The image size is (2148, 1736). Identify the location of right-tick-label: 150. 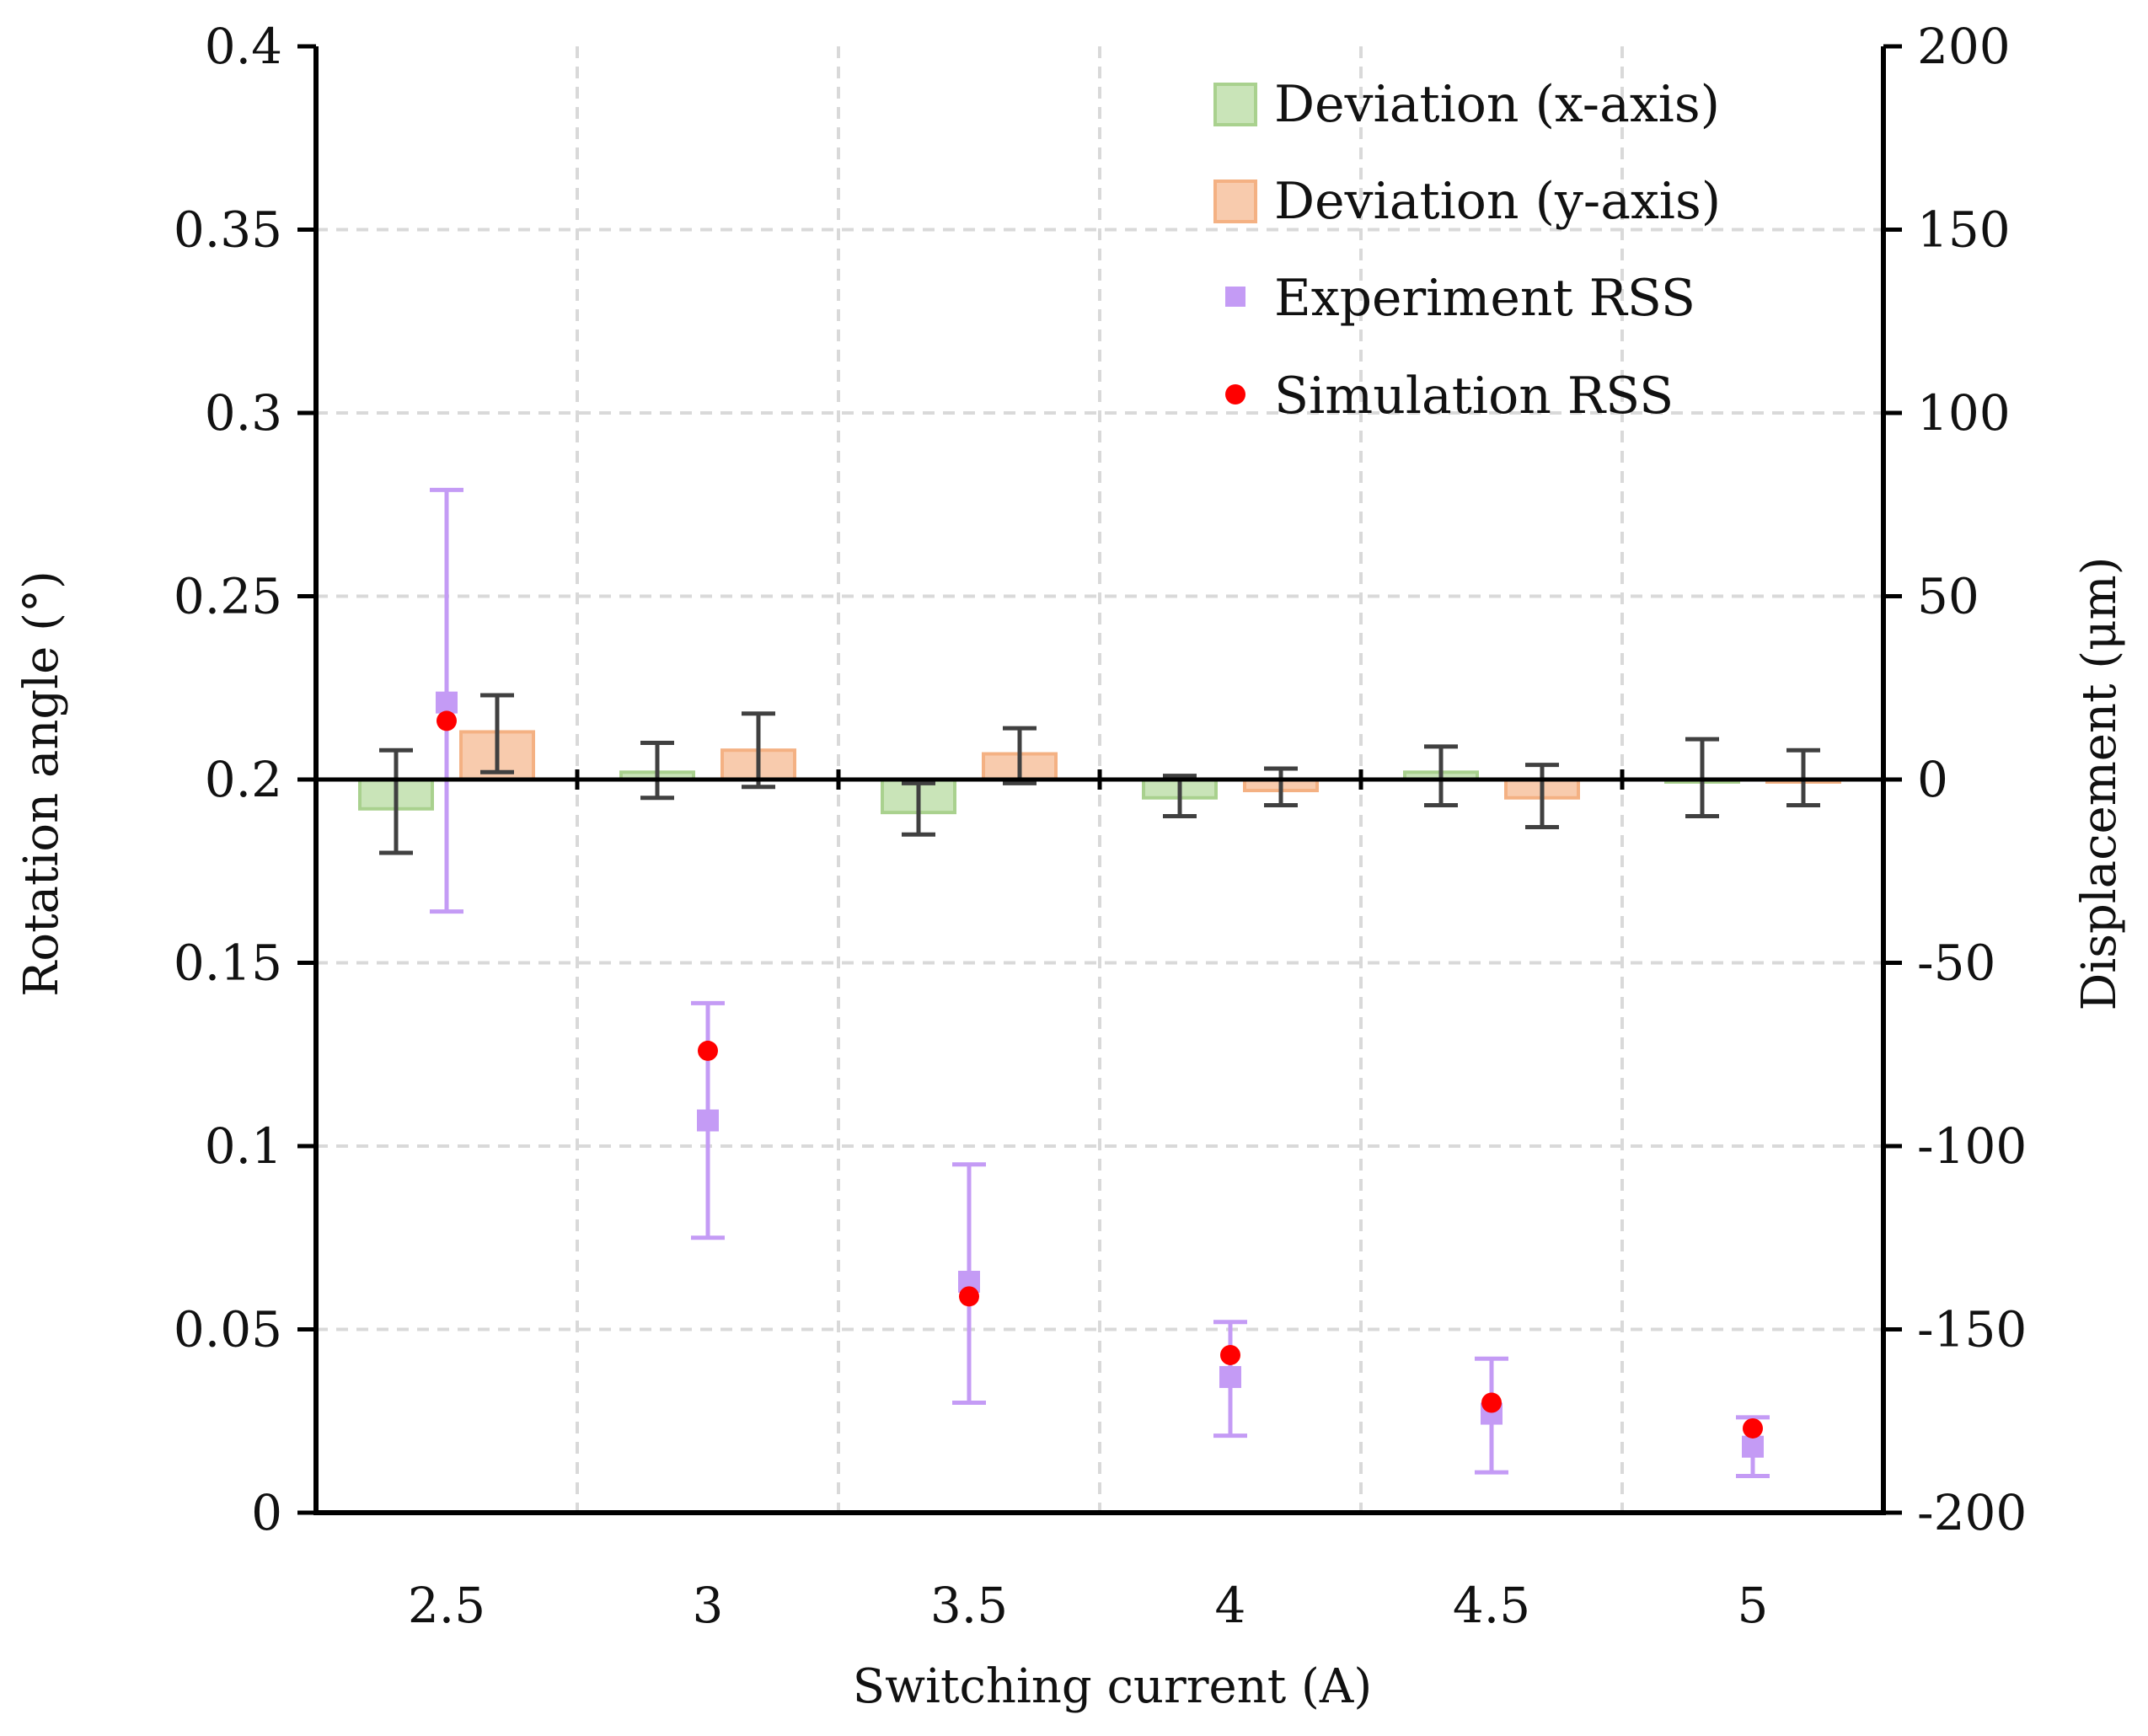
(1964, 230).